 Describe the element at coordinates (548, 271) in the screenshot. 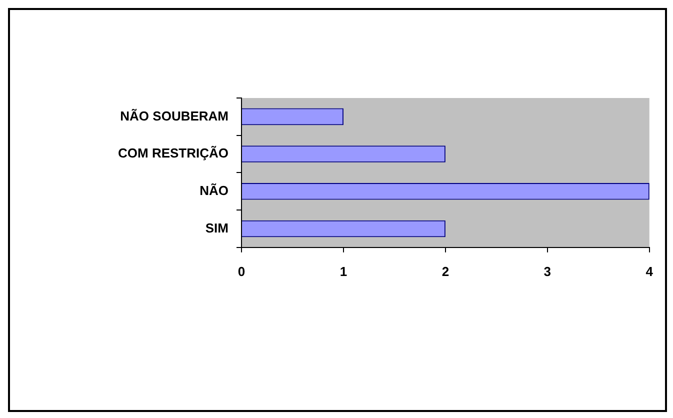

I see `x-tick-label: 3` at that location.